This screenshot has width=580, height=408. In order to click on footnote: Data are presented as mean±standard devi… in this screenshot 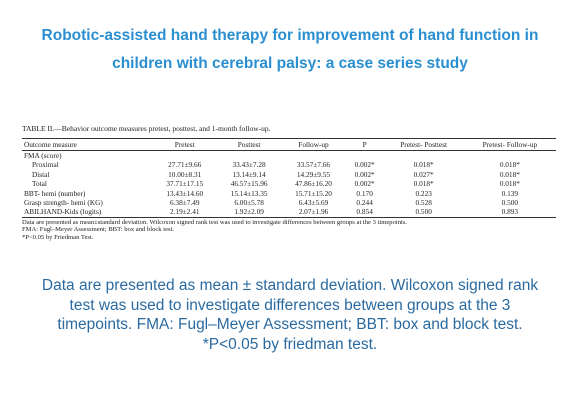, I will do `click(215, 222)`.